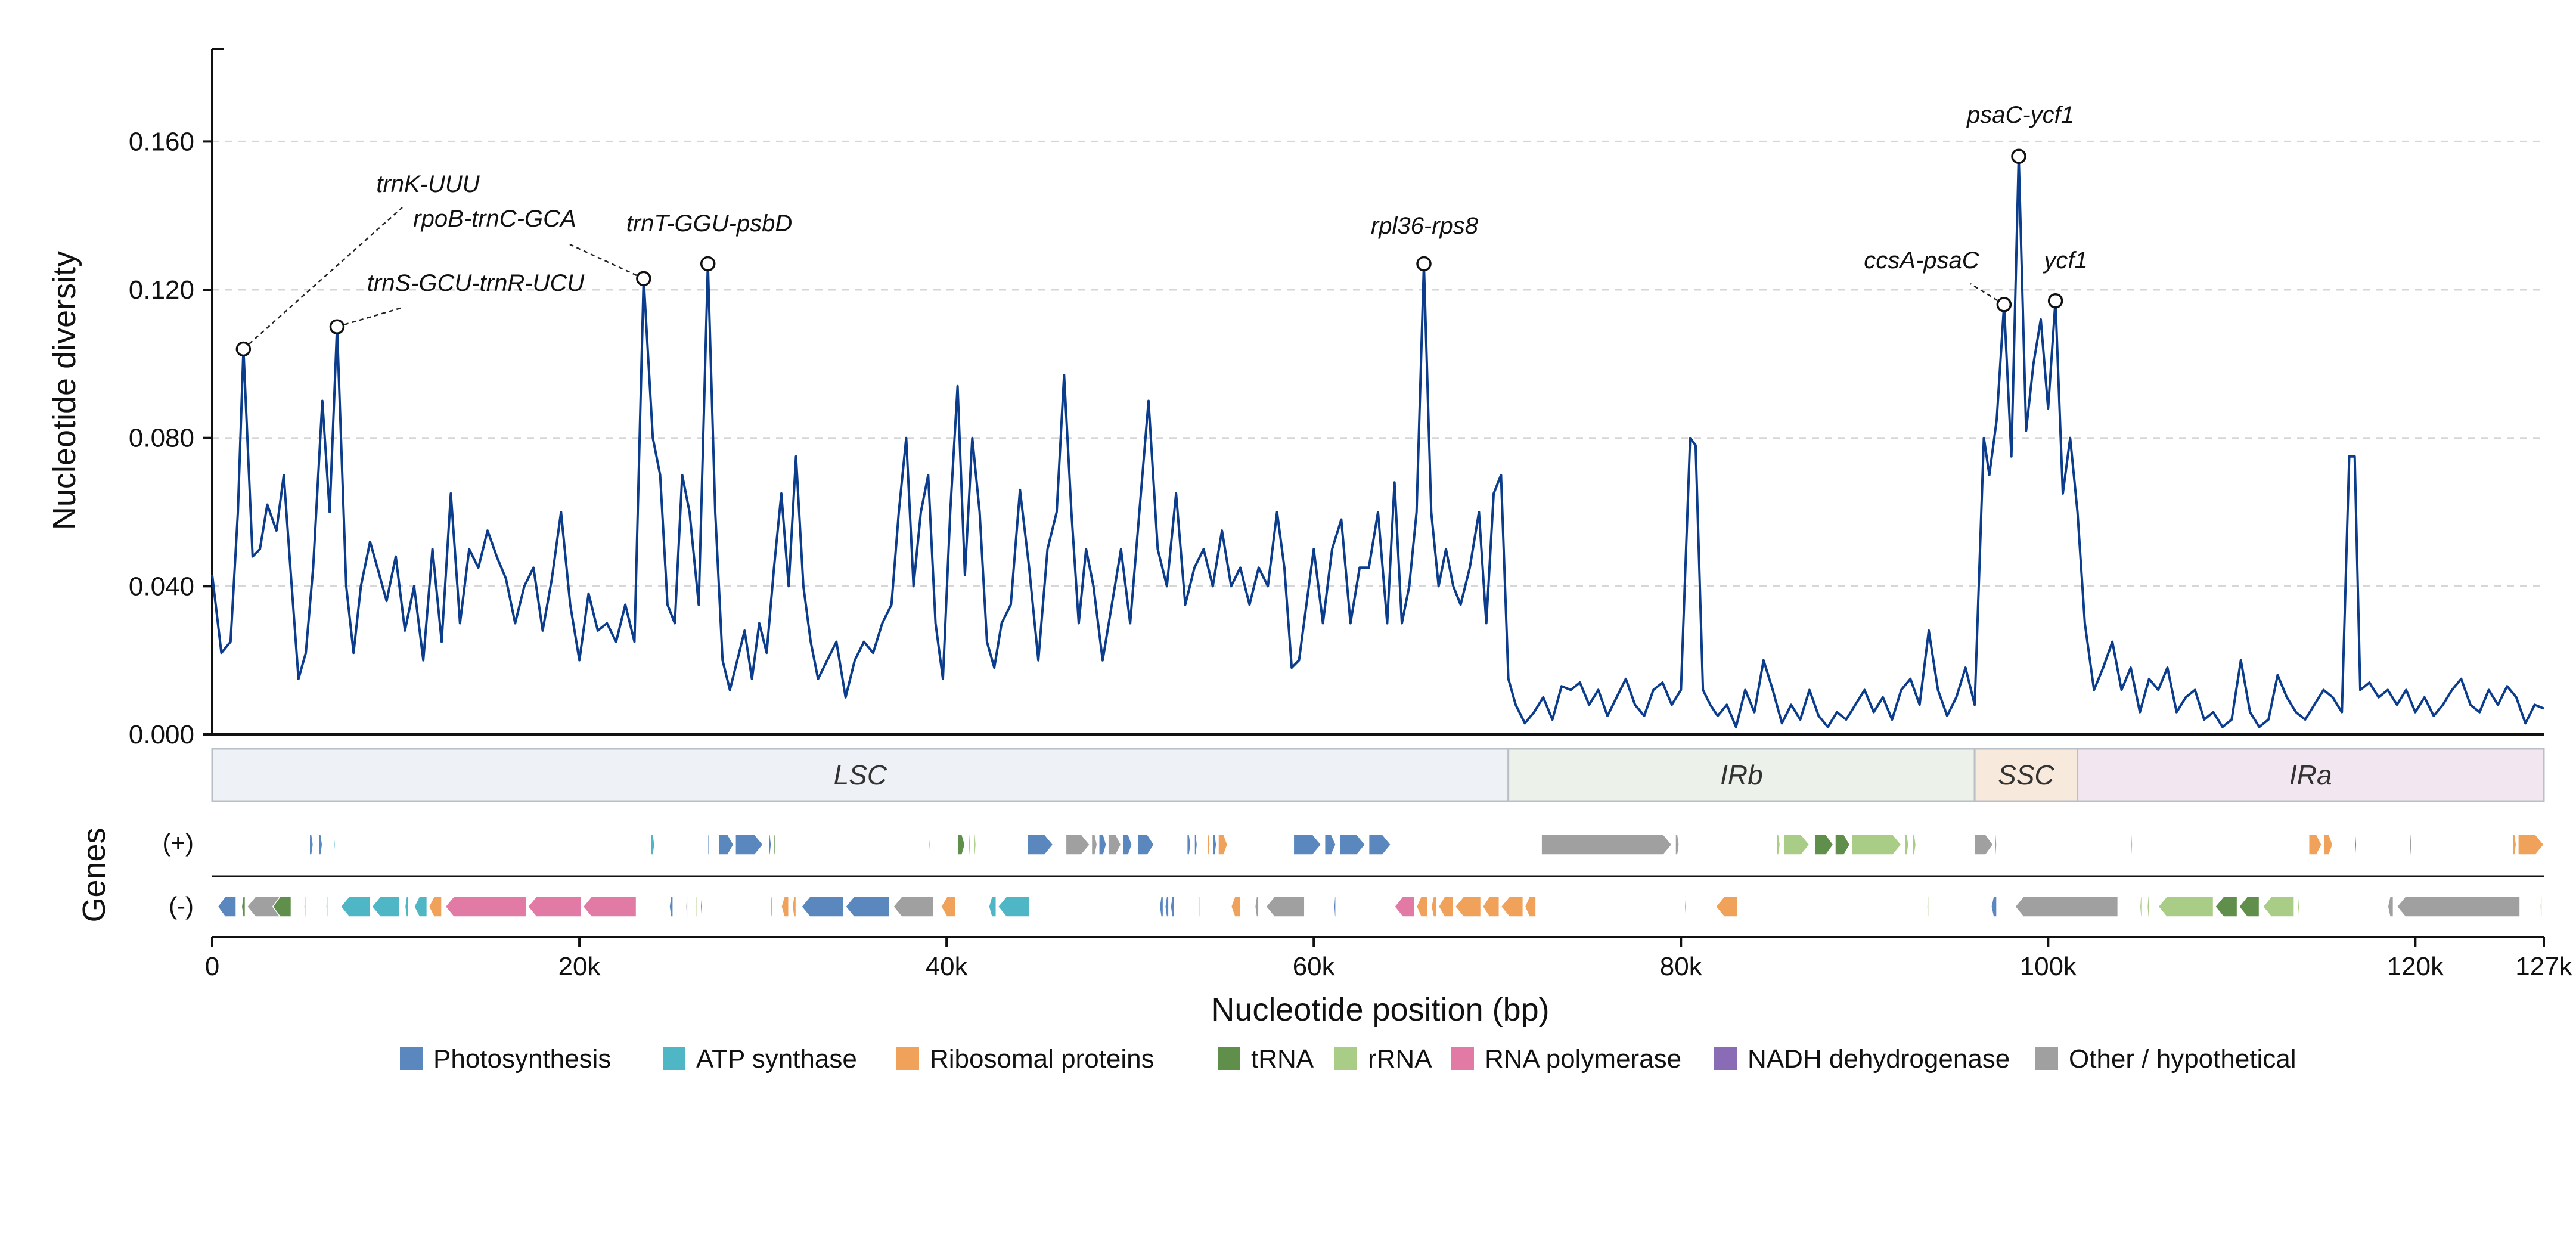 The width and height of the screenshot is (2576, 1253). What do you see at coordinates (161, 734) in the screenshot?
I see `y-tick-label: 0.000` at bounding box center [161, 734].